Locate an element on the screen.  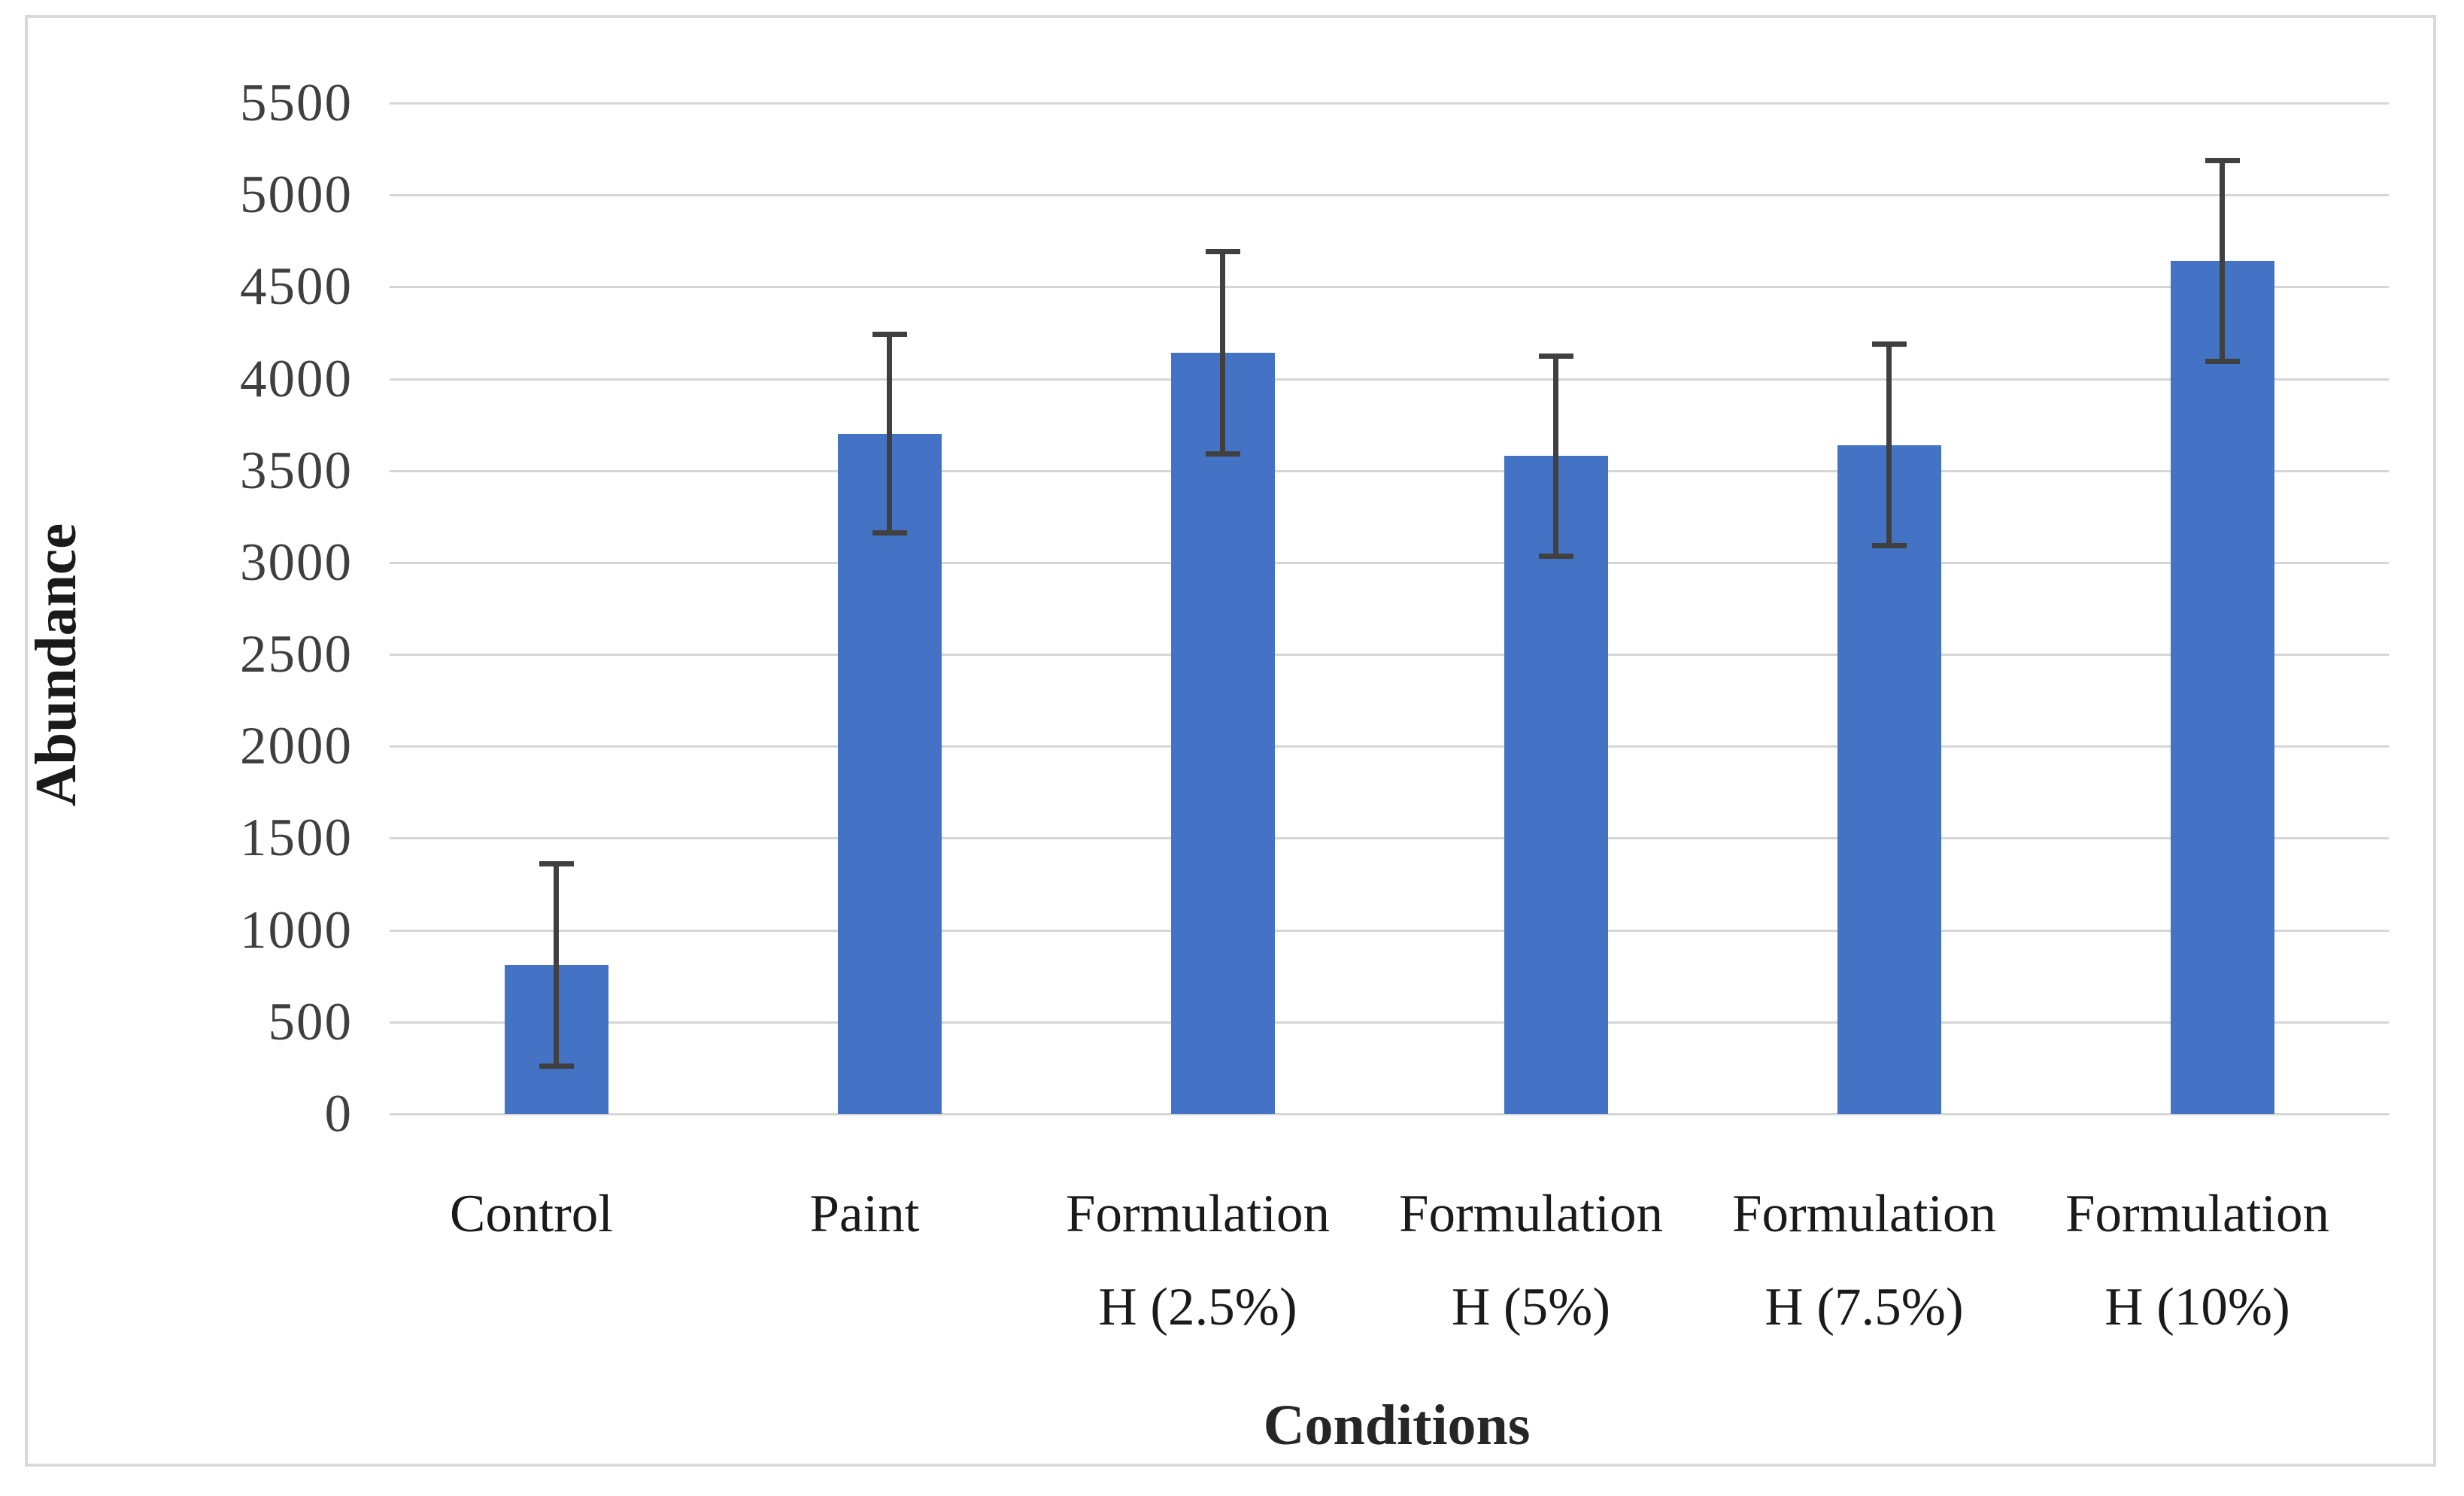
bar-paint is located at coordinates (889, 774).